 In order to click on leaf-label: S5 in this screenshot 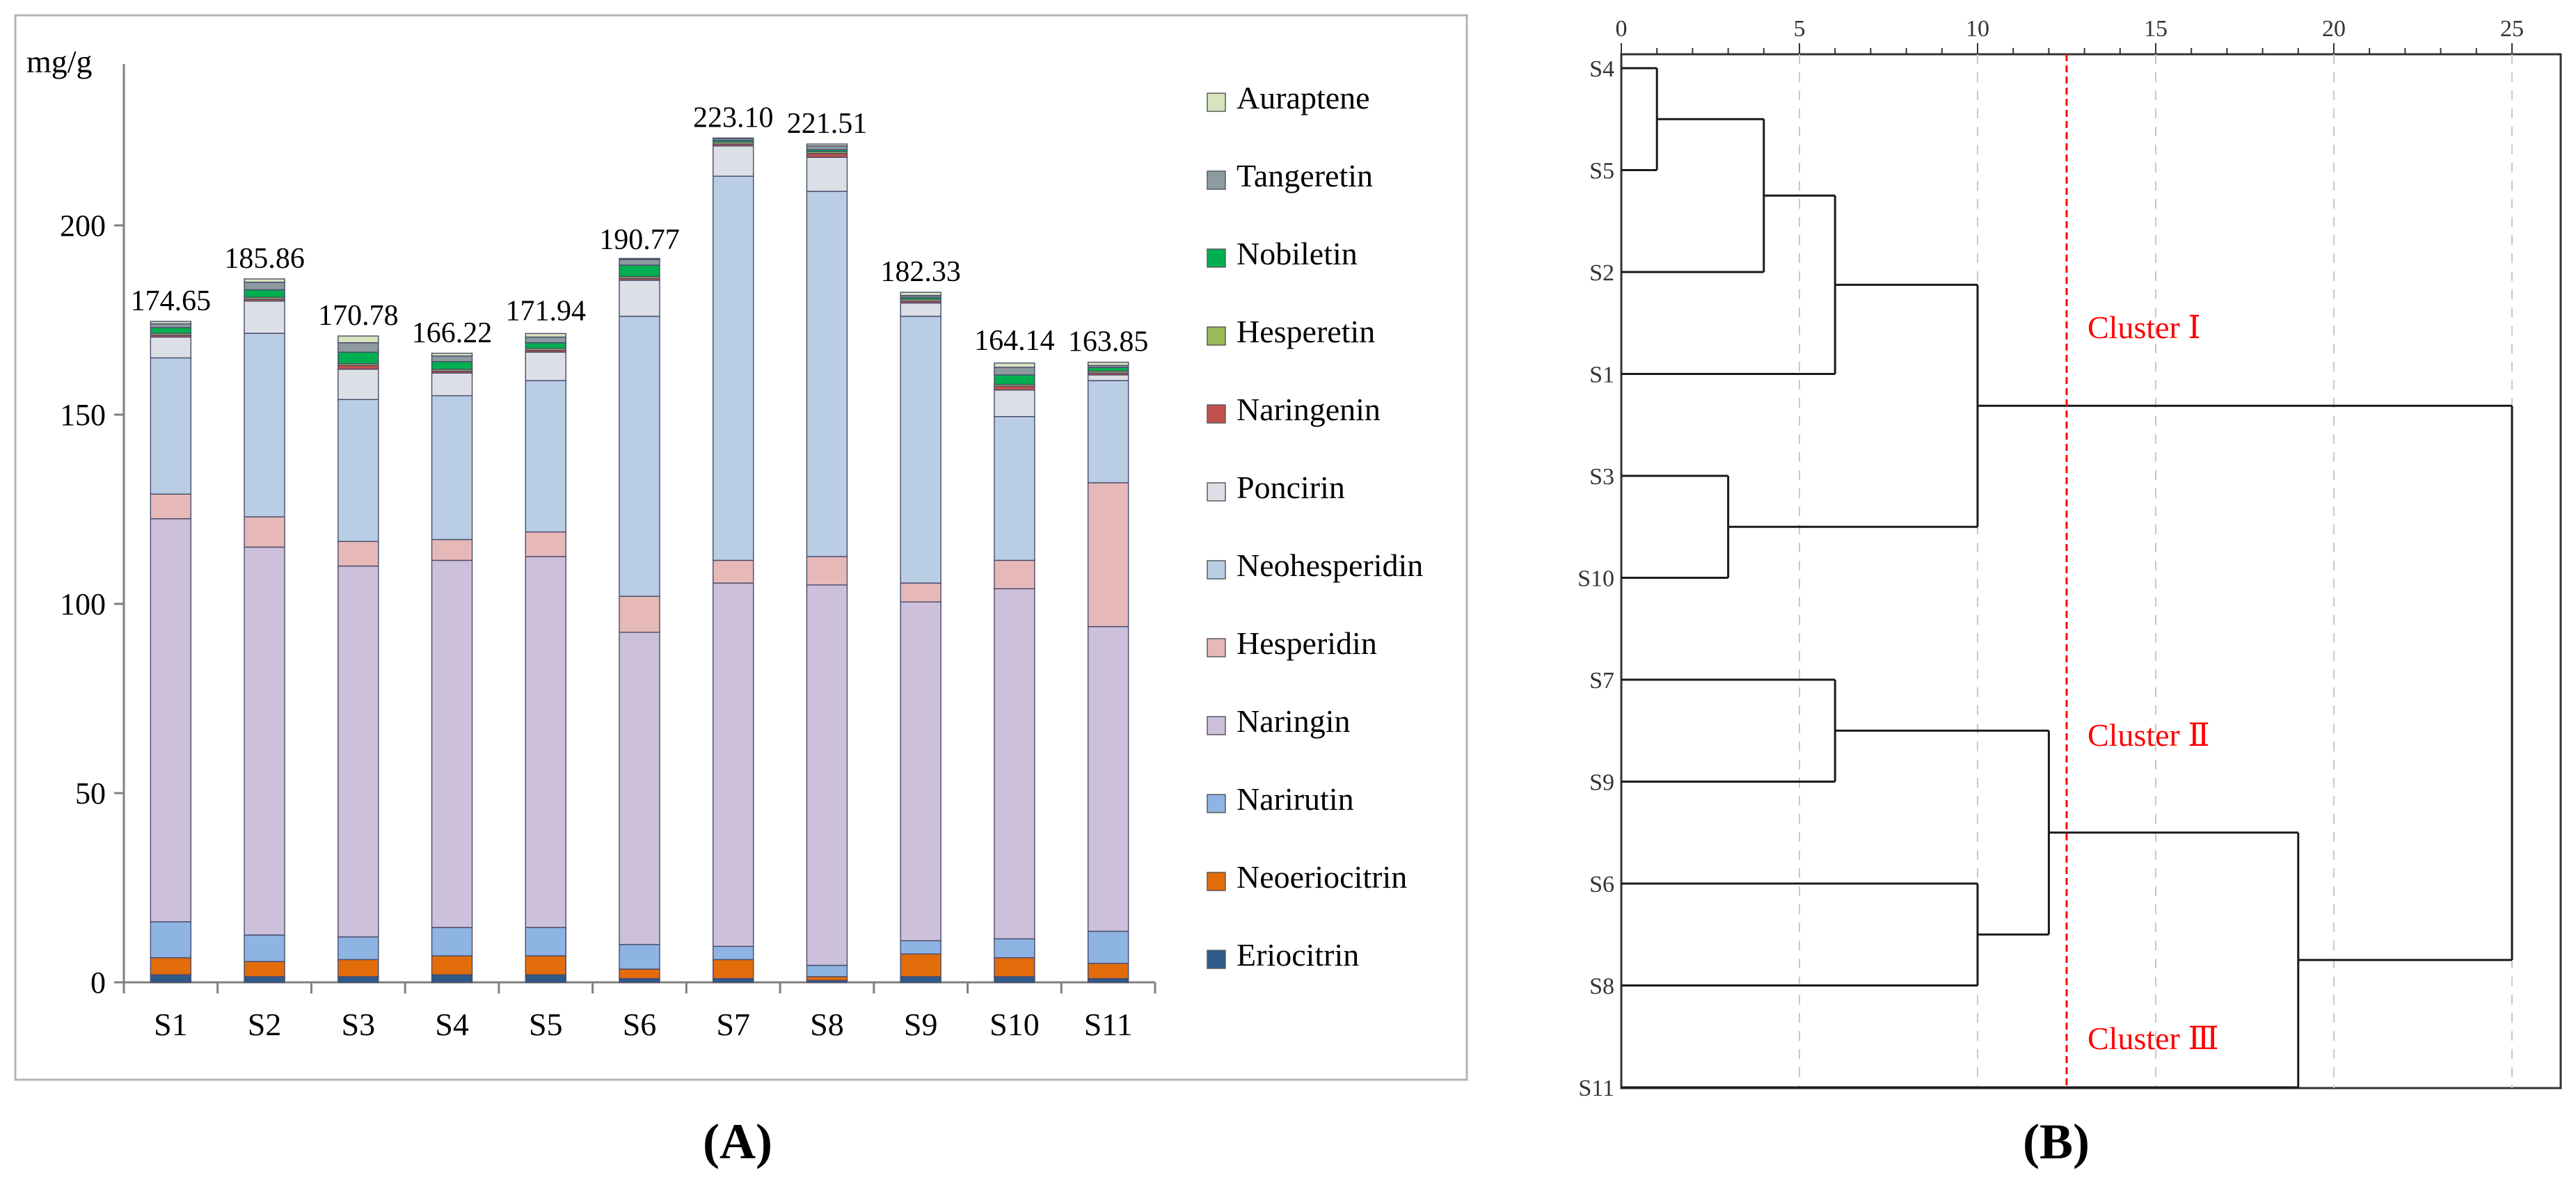, I will do `click(1601, 171)`.